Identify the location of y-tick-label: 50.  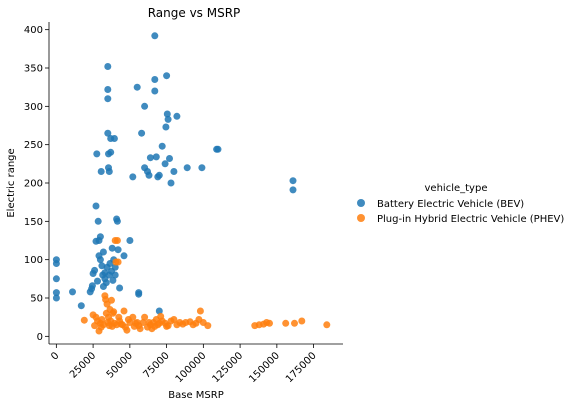
(36, 299).